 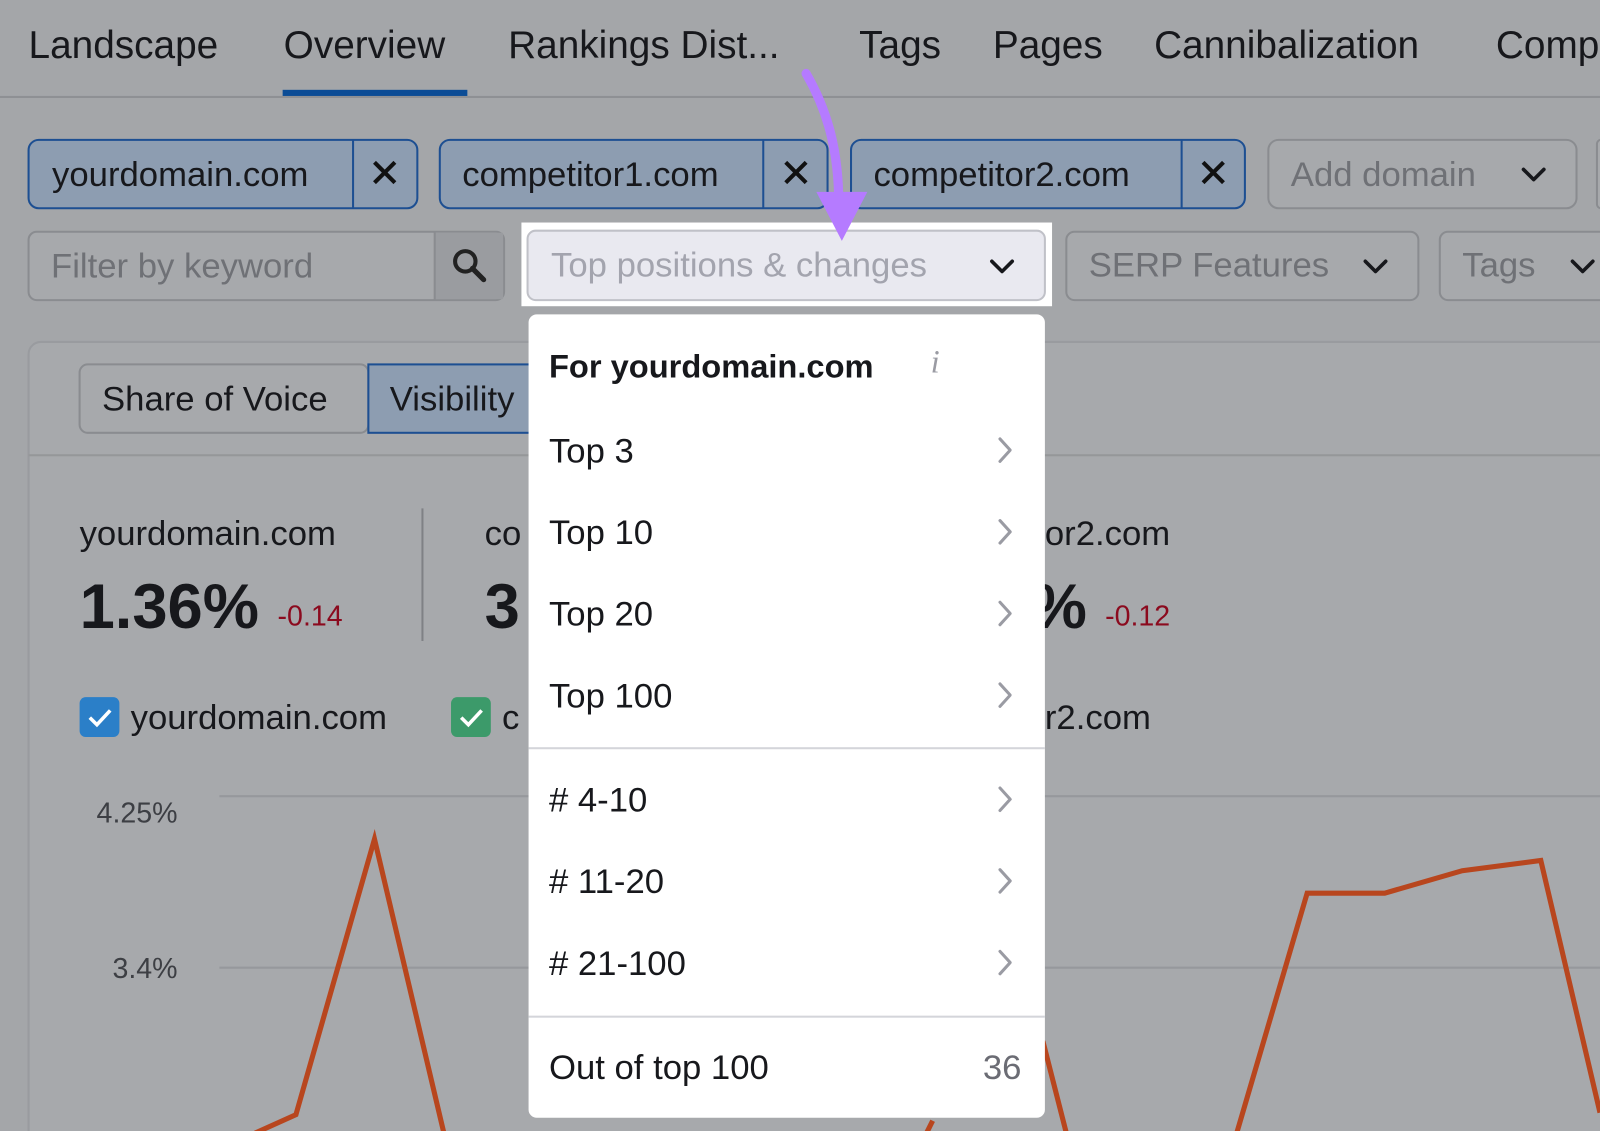 I want to click on serp-select, so click(x=1242, y=266).